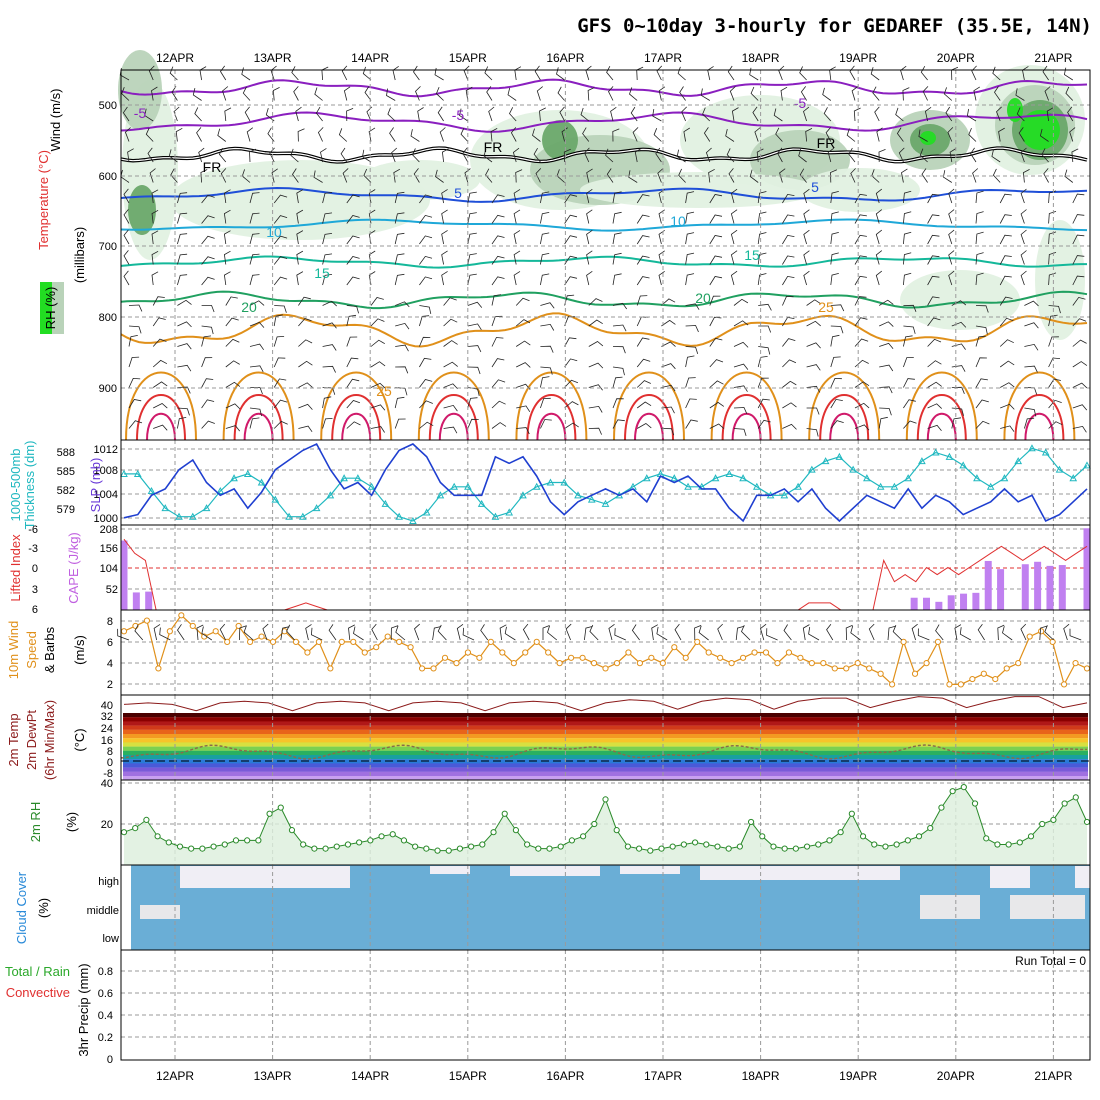  What do you see at coordinates (370, 1076) in the screenshot?
I see `date-tick-label-bottom: 14APR` at bounding box center [370, 1076].